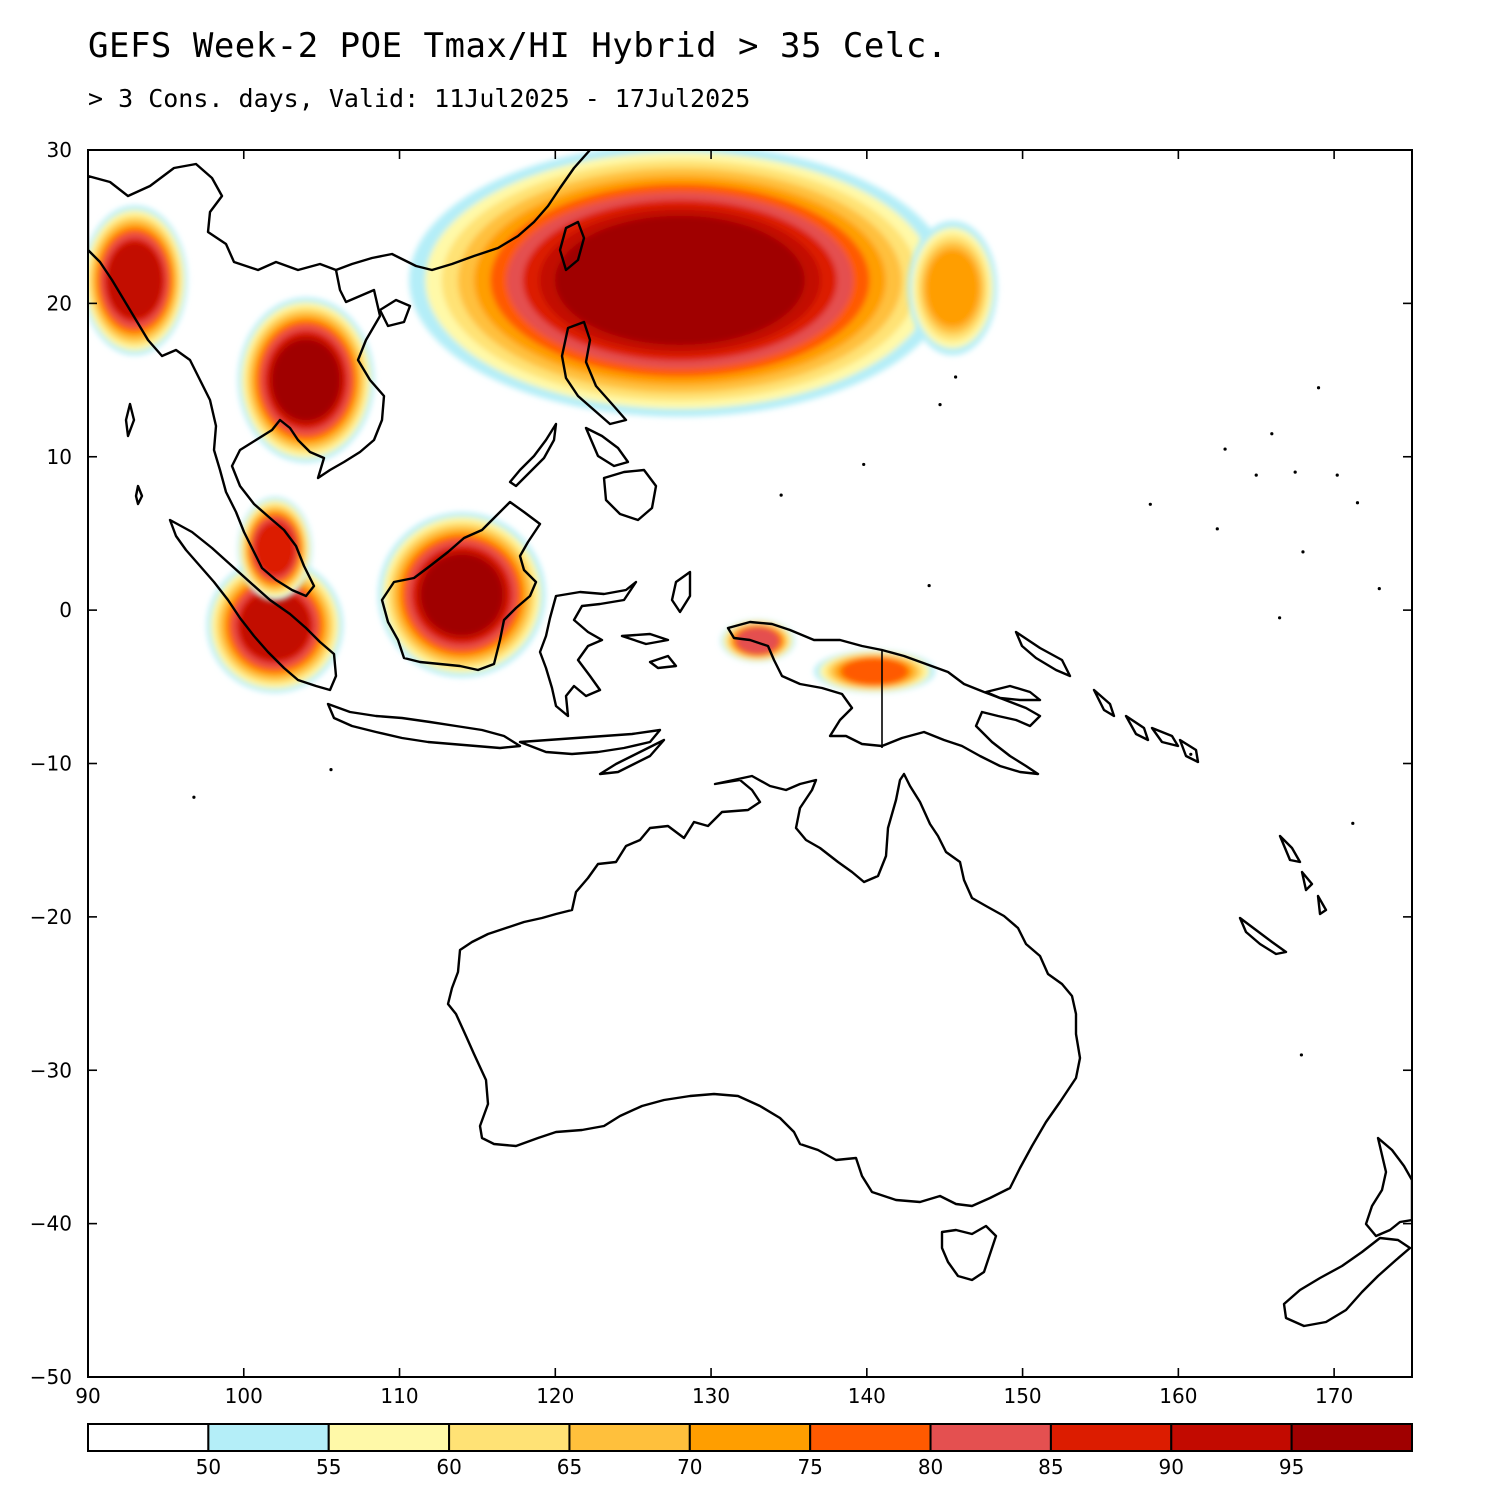 The height and width of the screenshot is (1500, 1500). I want to click on colorbar-label: 90, so click(1171, 1467).